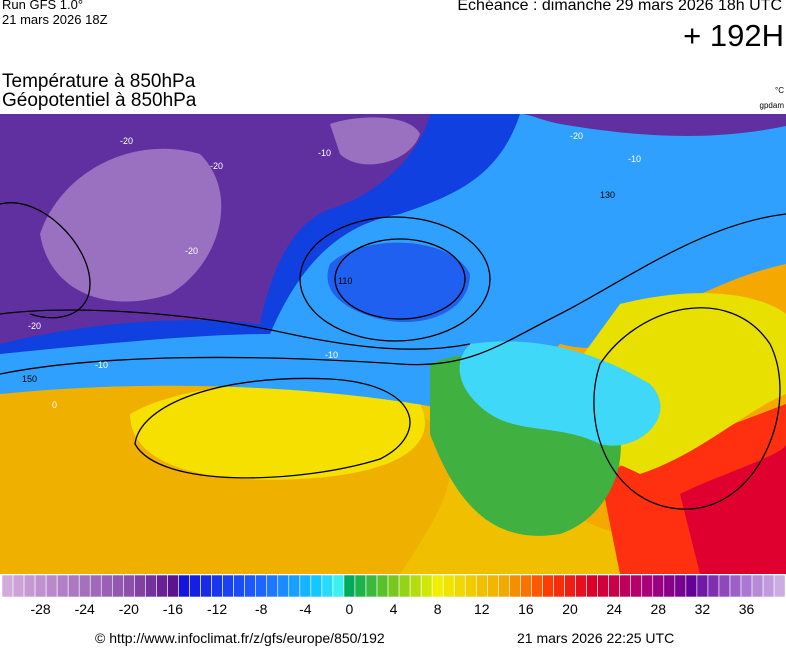 The width and height of the screenshot is (786, 648). I want to click on colorbar-tick-label: 36, so click(747, 607).